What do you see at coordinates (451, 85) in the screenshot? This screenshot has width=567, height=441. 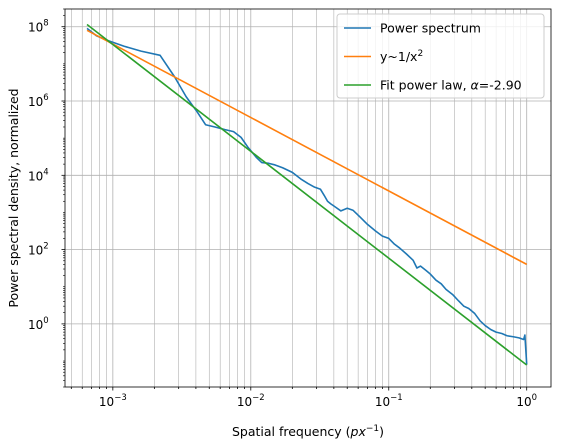 I see `legend-label-fit-power-law: Fit power law, α=-2.90` at bounding box center [451, 85].